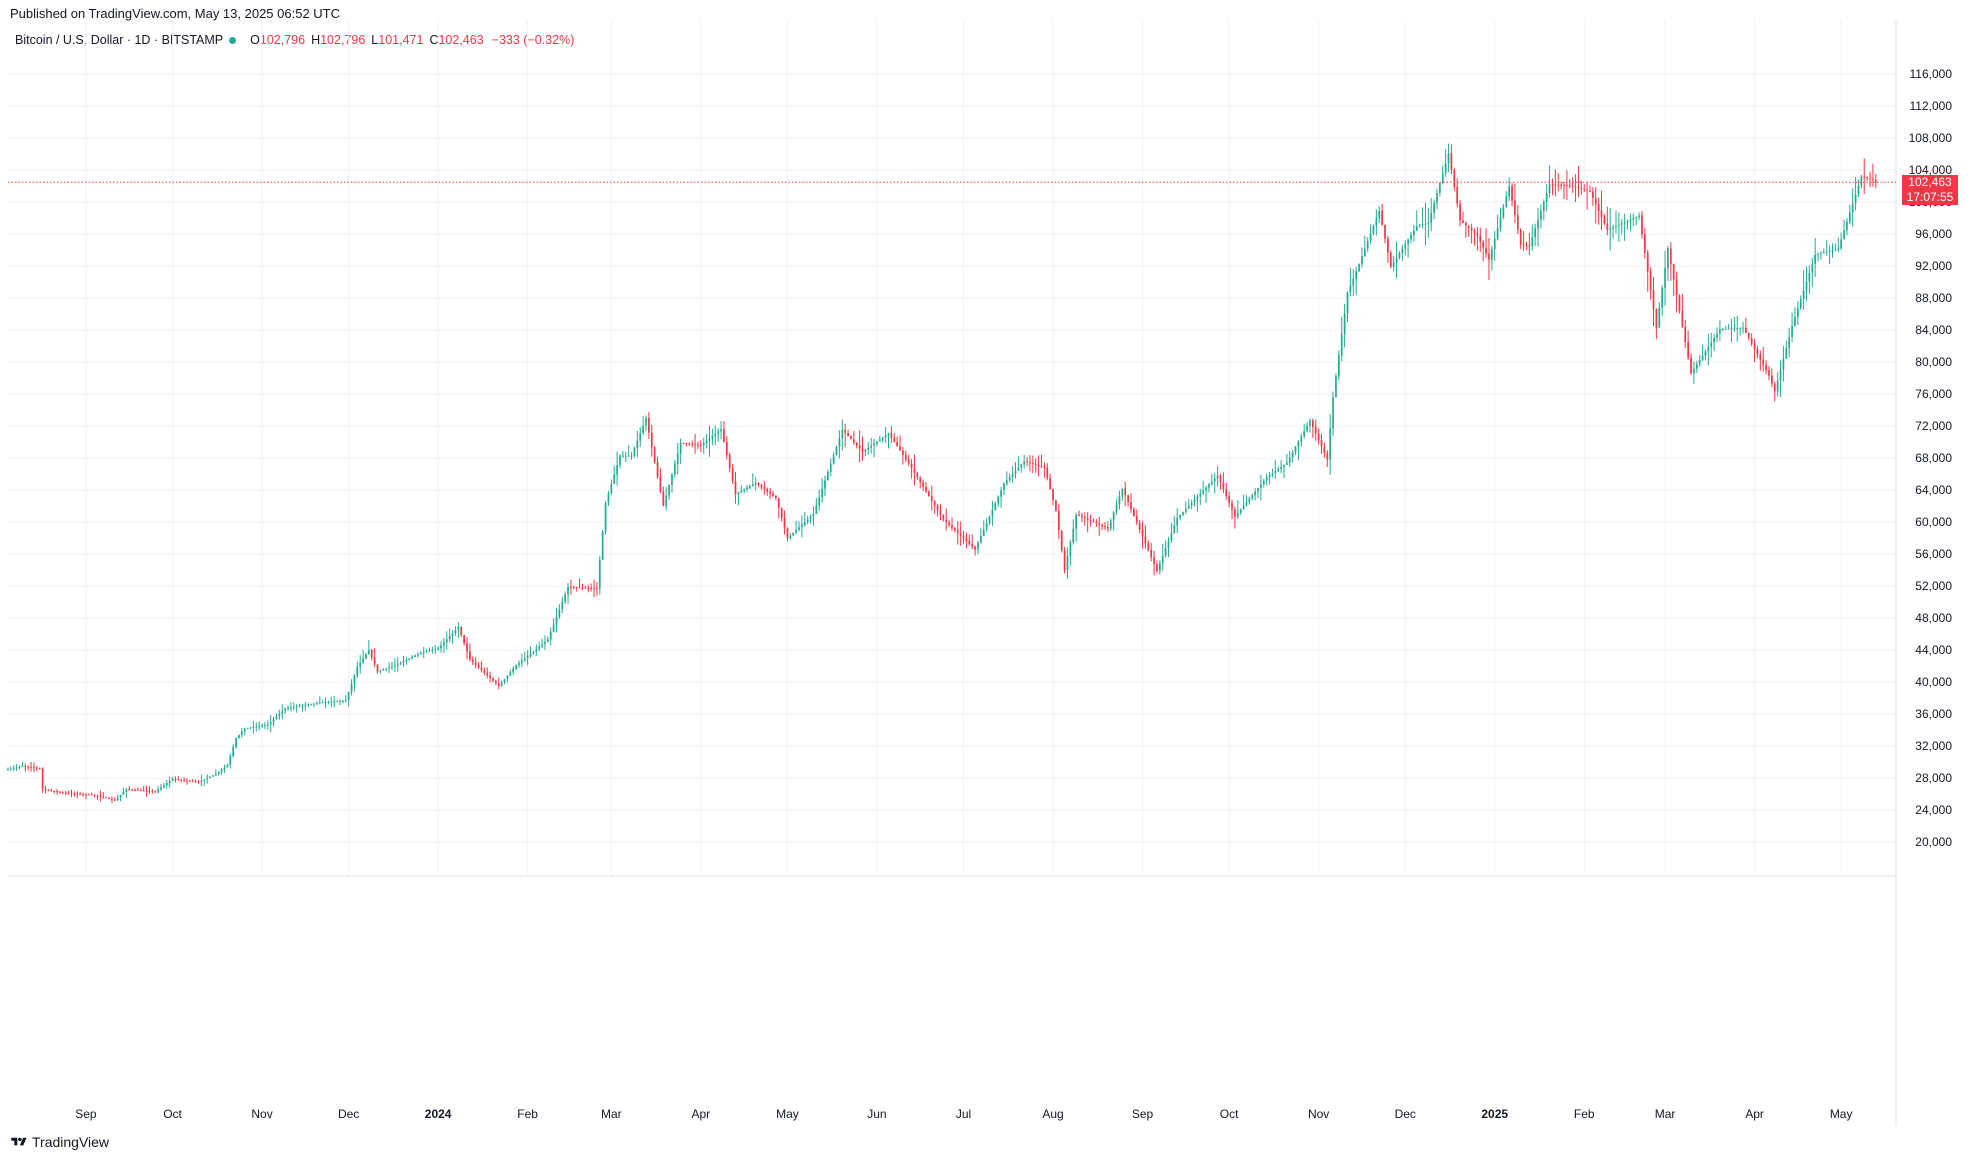  Describe the element at coordinates (1931, 106) in the screenshot. I see `y-tick-label: 112,000` at that location.